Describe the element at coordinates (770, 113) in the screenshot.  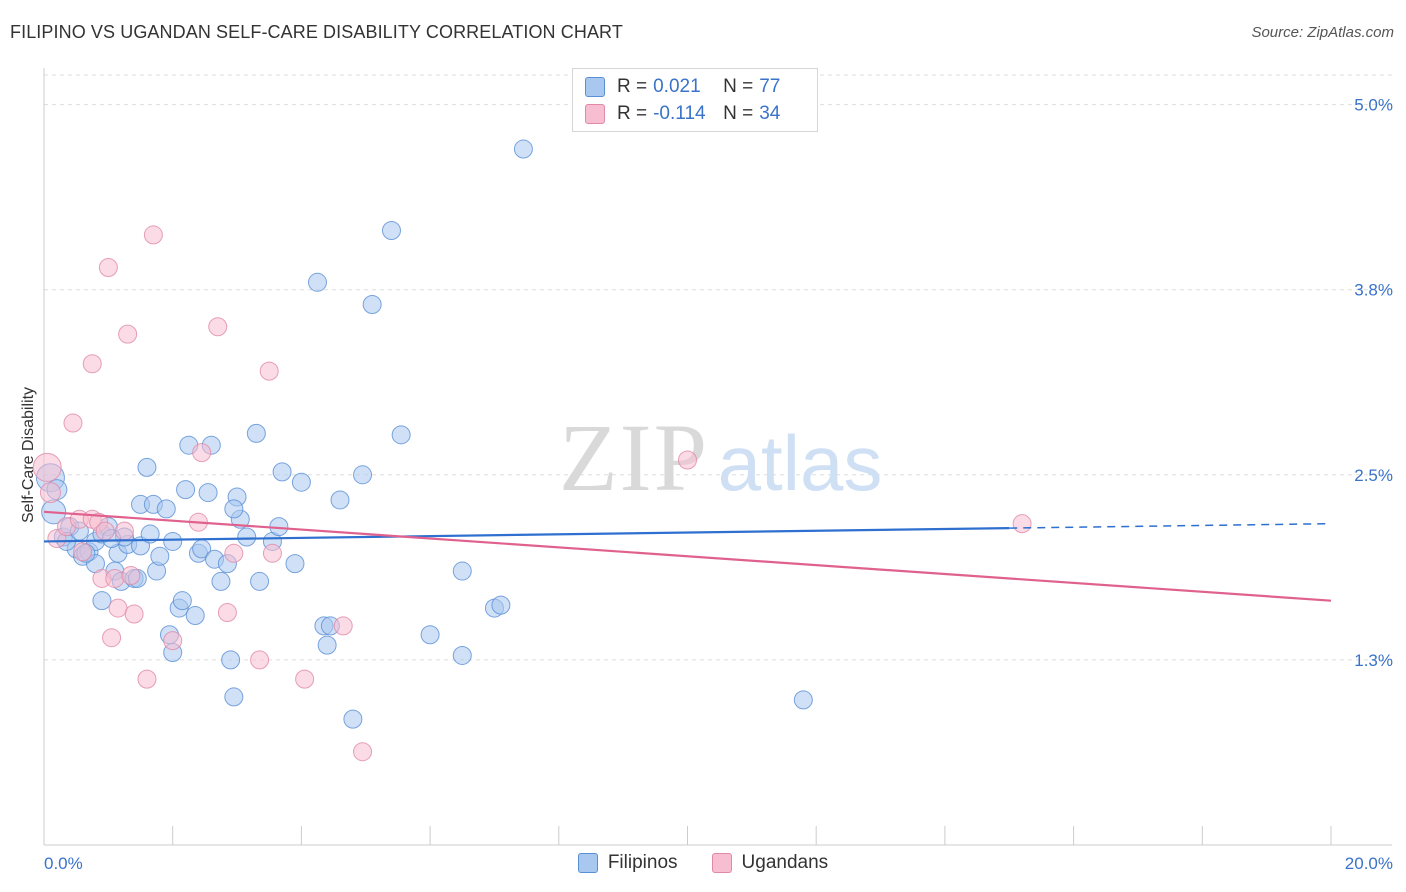
I see `n-value: 34` at that location.